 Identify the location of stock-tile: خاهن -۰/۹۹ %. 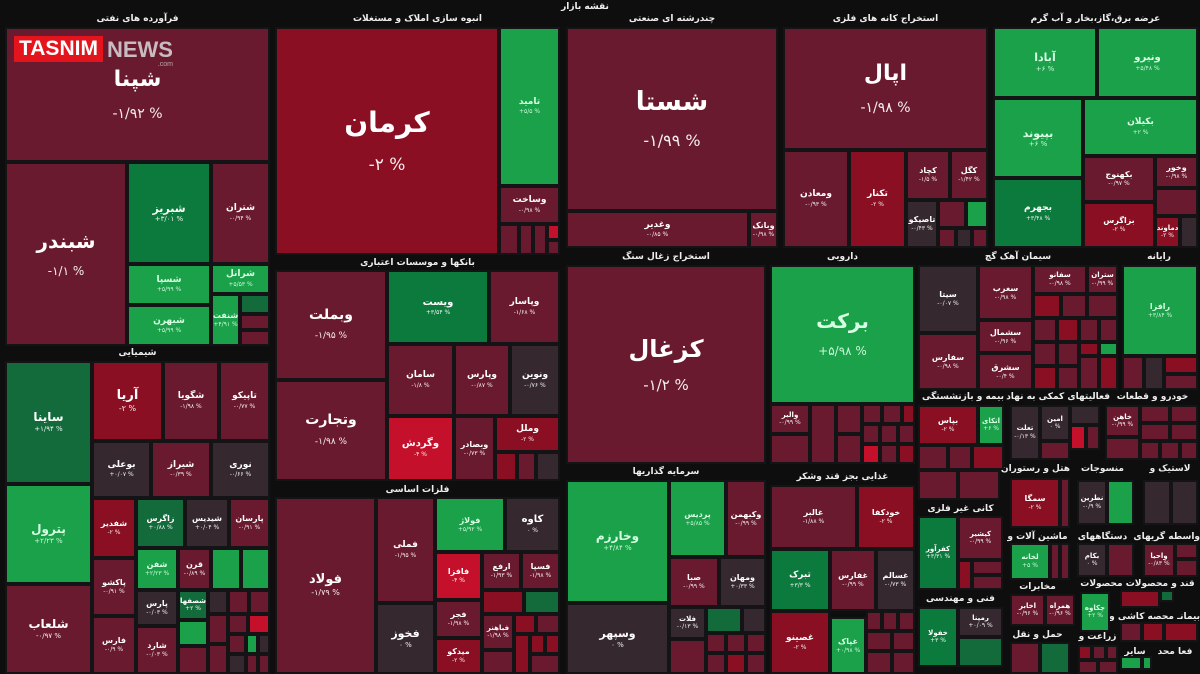
(1122, 421).